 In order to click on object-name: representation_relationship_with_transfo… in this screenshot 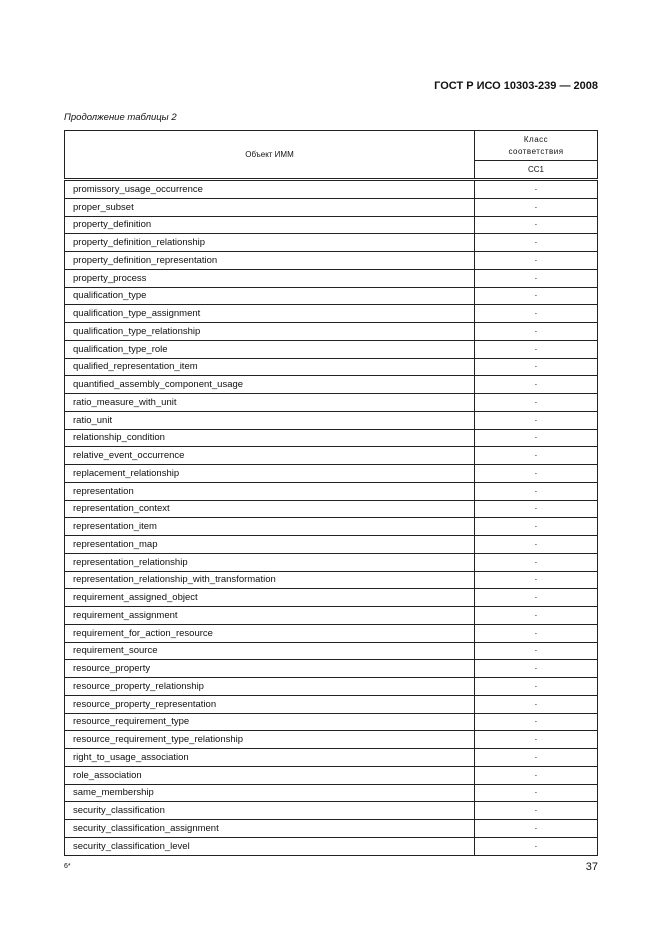, I will do `click(269, 580)`.